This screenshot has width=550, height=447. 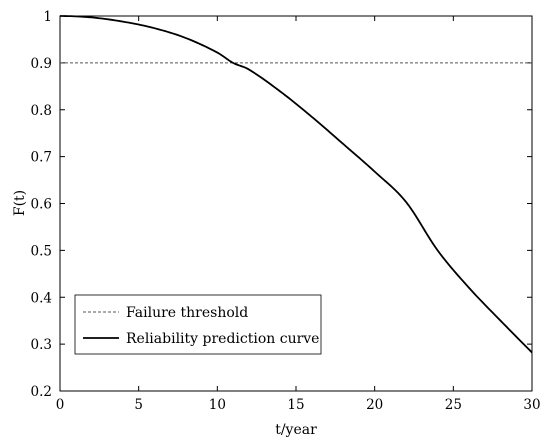 What do you see at coordinates (41, 205) in the screenshot?
I see `y-tick-label: 0.6` at bounding box center [41, 205].